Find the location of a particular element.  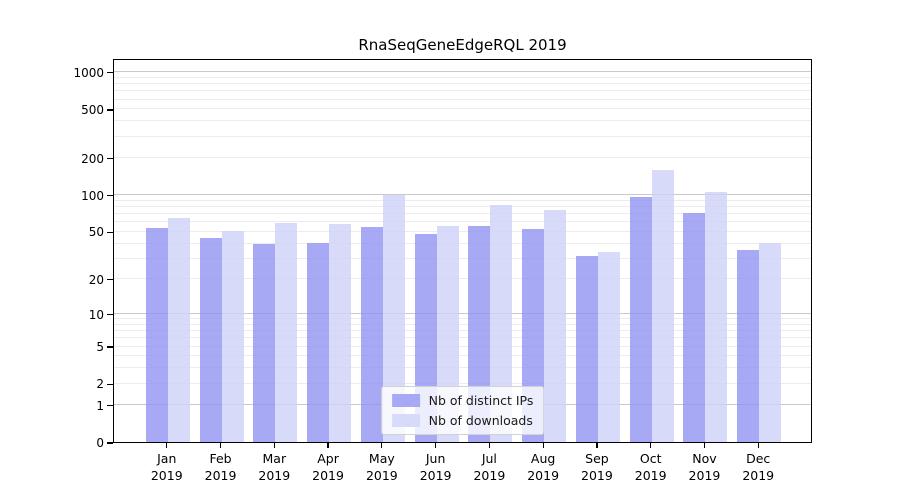

bar-downloads-mar is located at coordinates (286, 332).